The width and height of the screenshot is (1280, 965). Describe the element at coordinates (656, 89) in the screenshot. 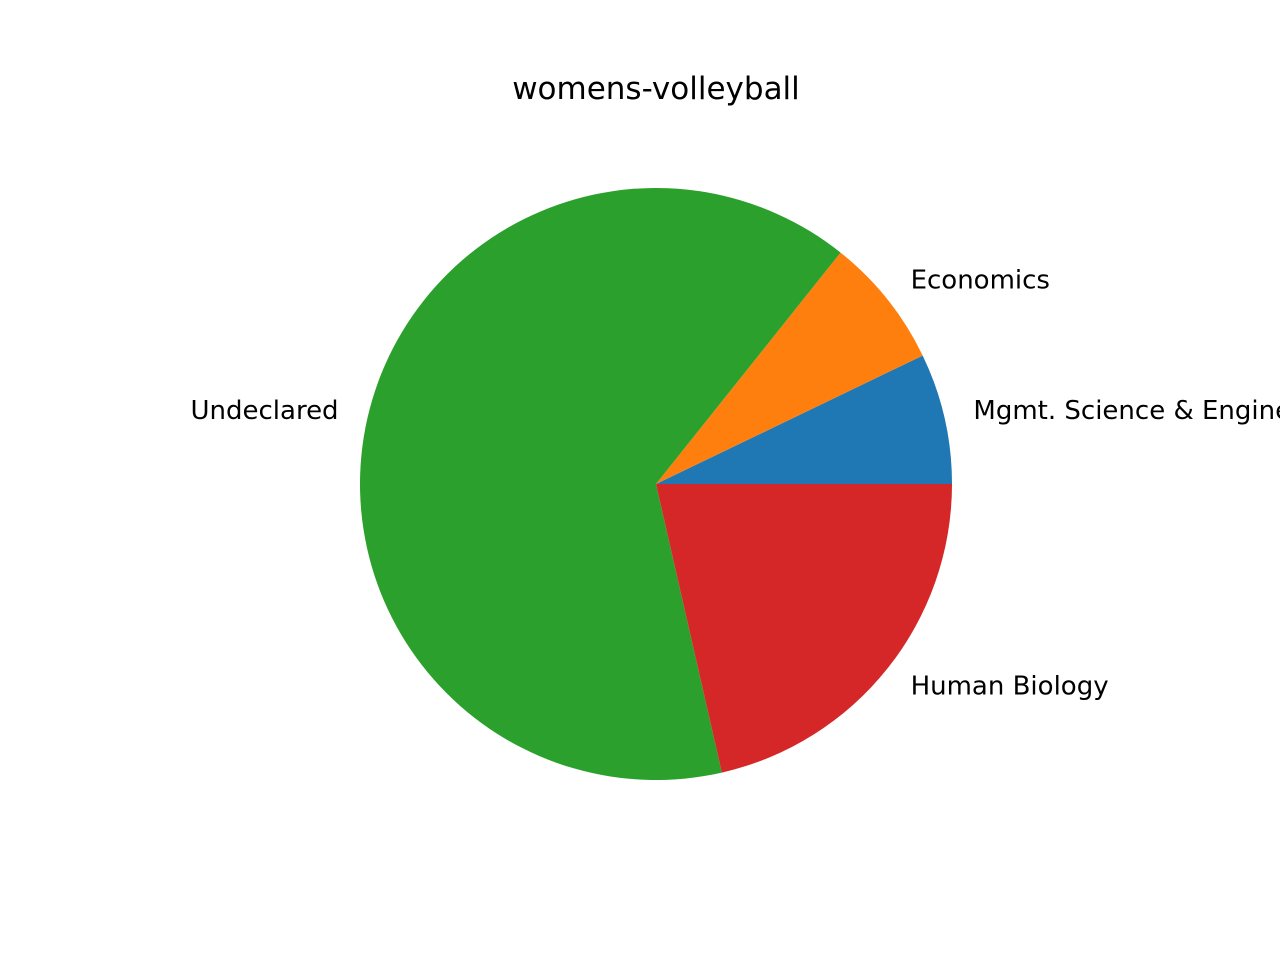

I see `chart-title: womens-volleyball` at that location.